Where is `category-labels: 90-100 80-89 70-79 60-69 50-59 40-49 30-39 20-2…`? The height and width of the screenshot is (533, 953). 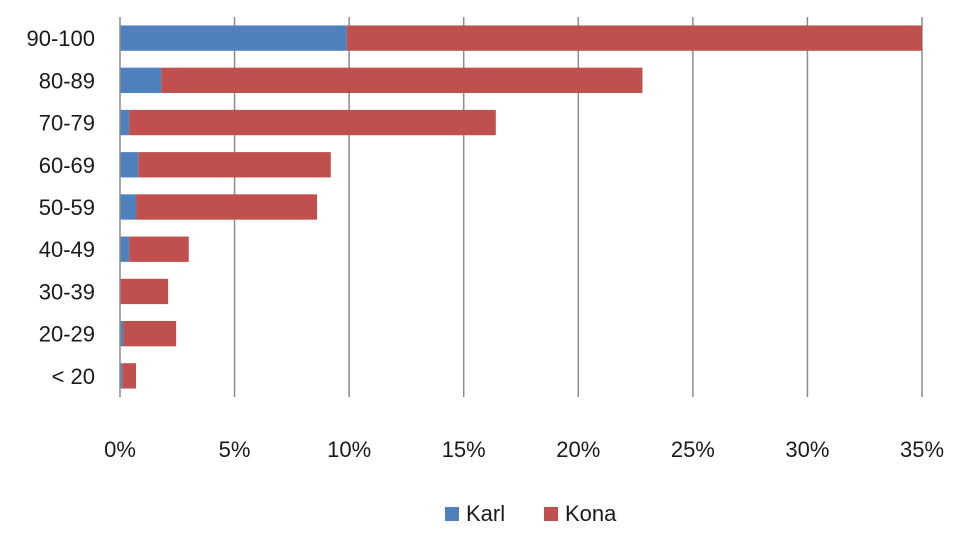 category-labels: 90-100 80-89 70-79 60-69 50-59 40-49 30-39 20-2… is located at coordinates (60, 207).